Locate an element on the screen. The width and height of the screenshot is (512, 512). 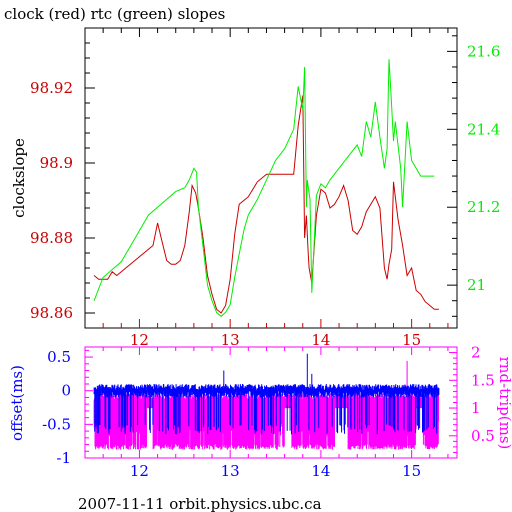
slopes-y2-tick-label: 21 is located at coordinates (476, 285).